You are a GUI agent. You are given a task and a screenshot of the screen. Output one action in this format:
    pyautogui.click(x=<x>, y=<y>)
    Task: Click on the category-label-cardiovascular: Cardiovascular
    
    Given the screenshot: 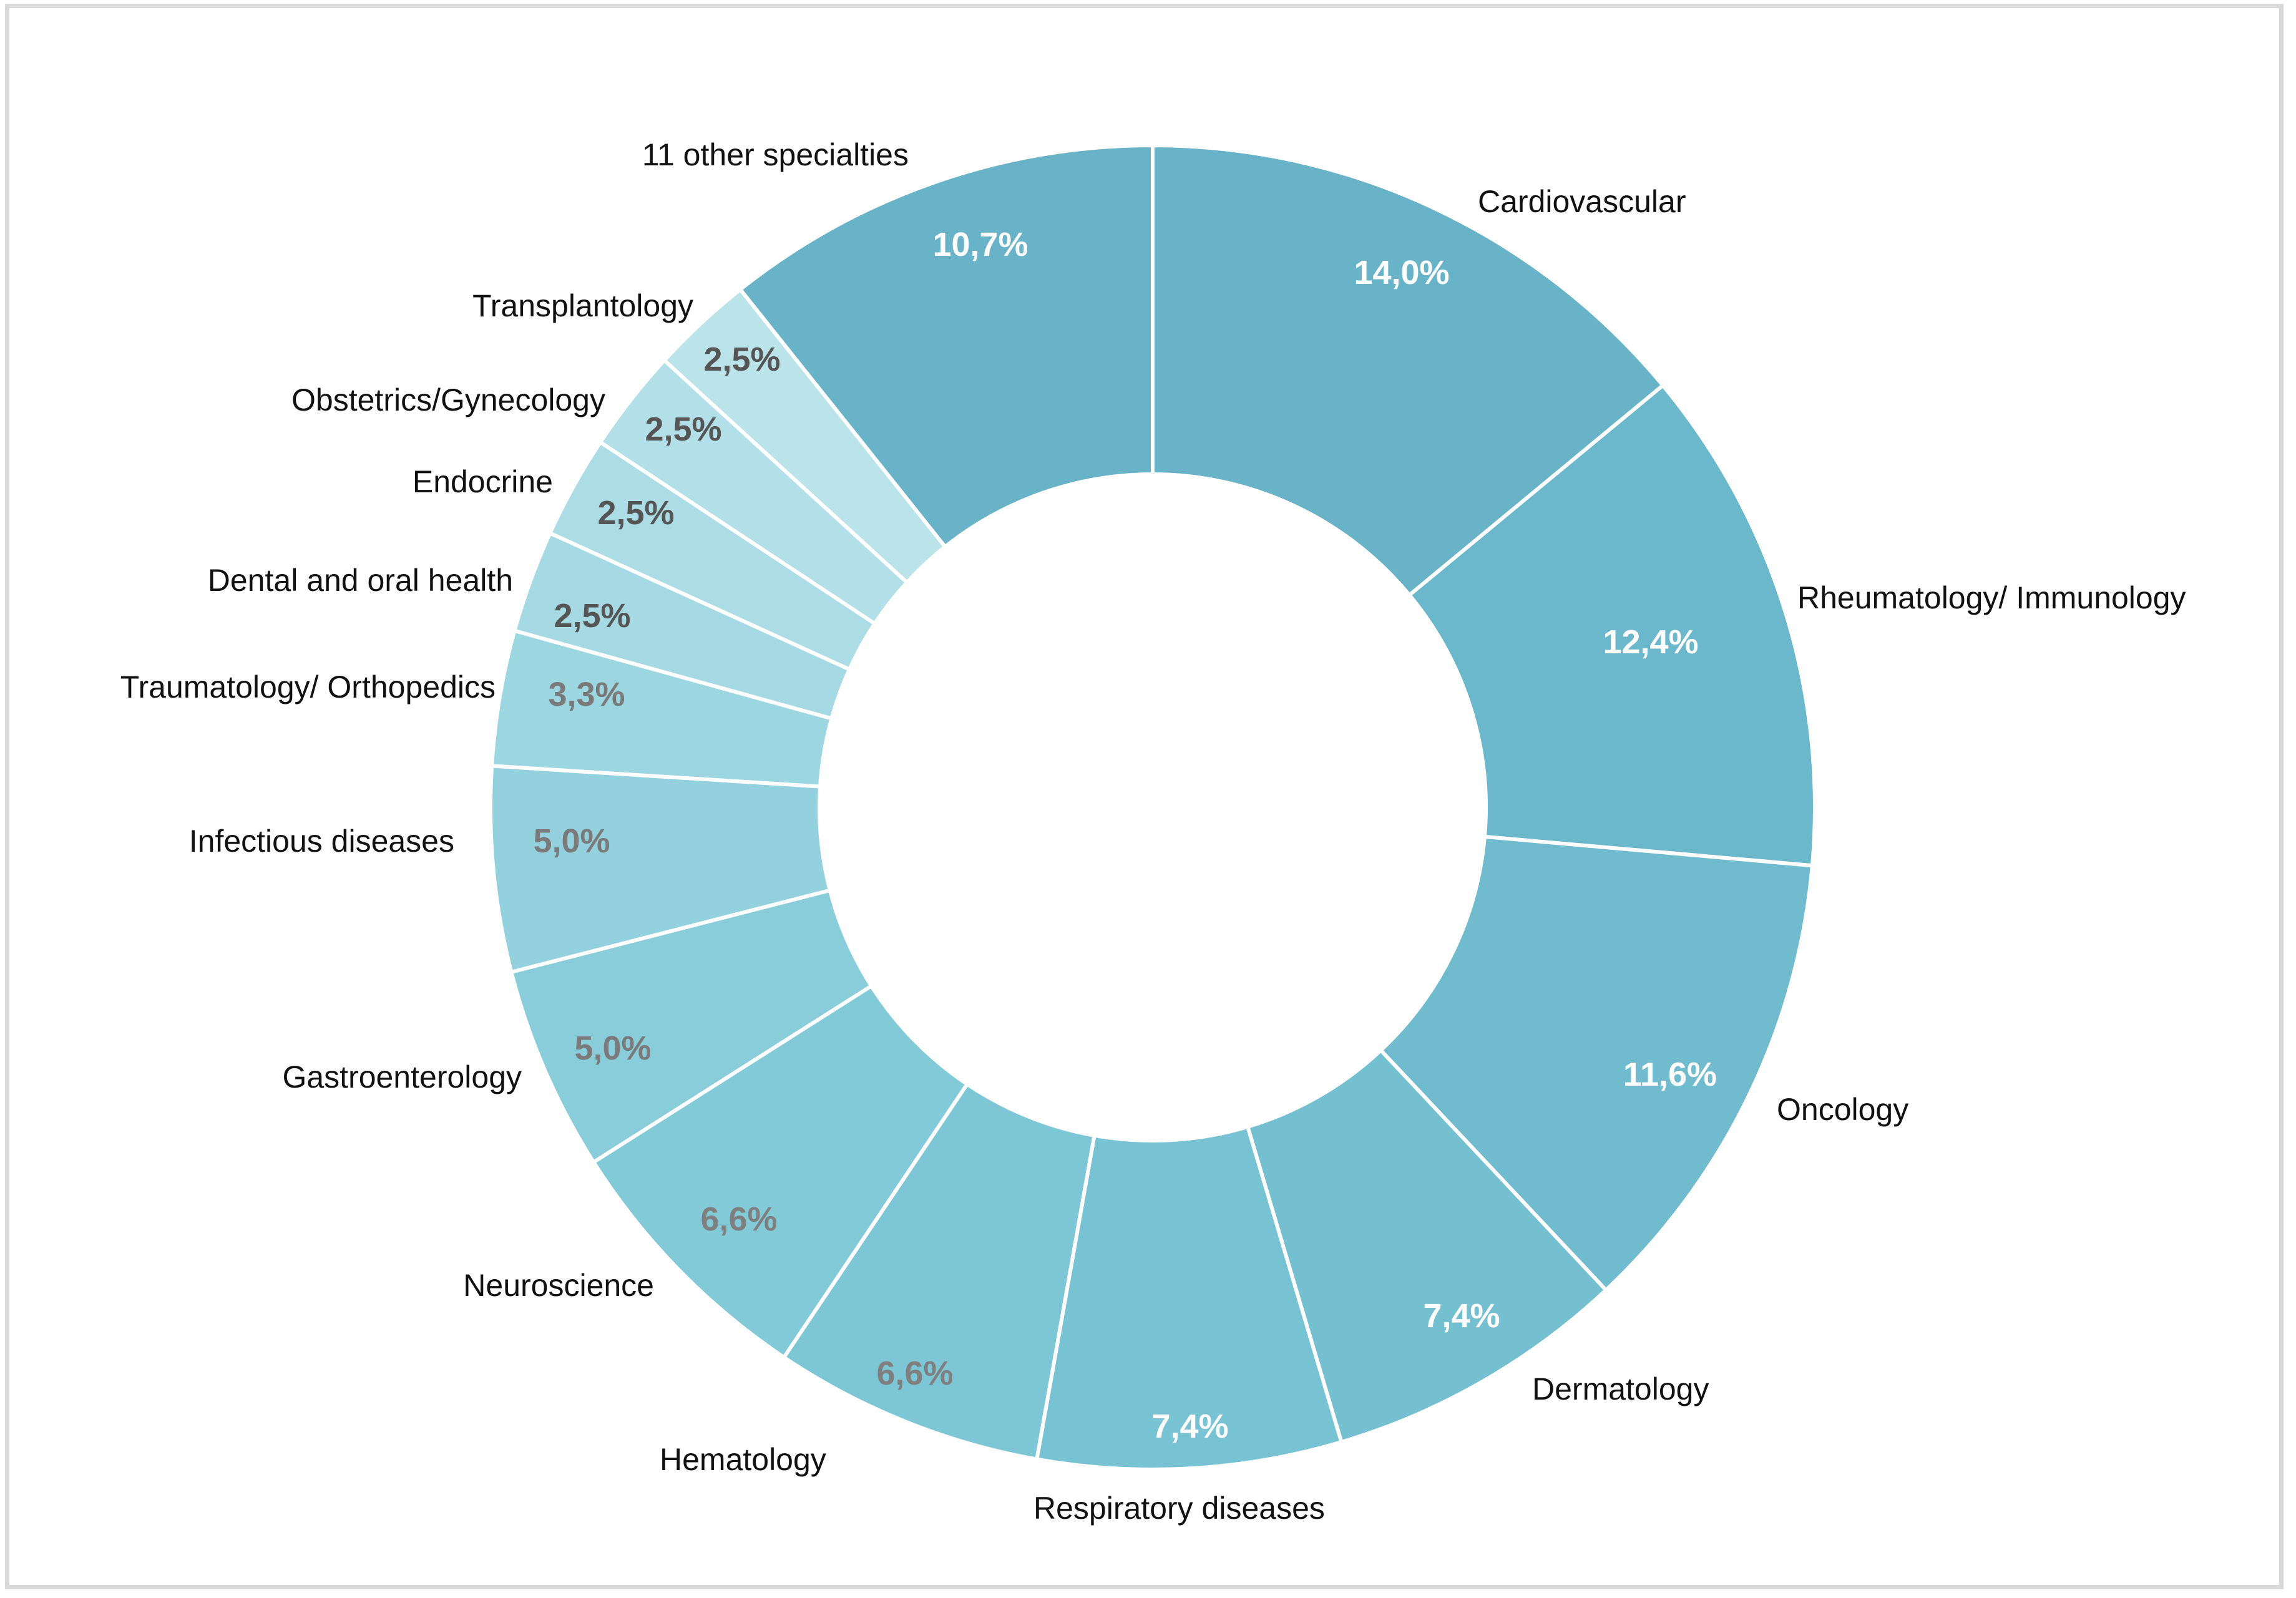 What is the action you would take?
    pyautogui.click(x=1582, y=201)
    